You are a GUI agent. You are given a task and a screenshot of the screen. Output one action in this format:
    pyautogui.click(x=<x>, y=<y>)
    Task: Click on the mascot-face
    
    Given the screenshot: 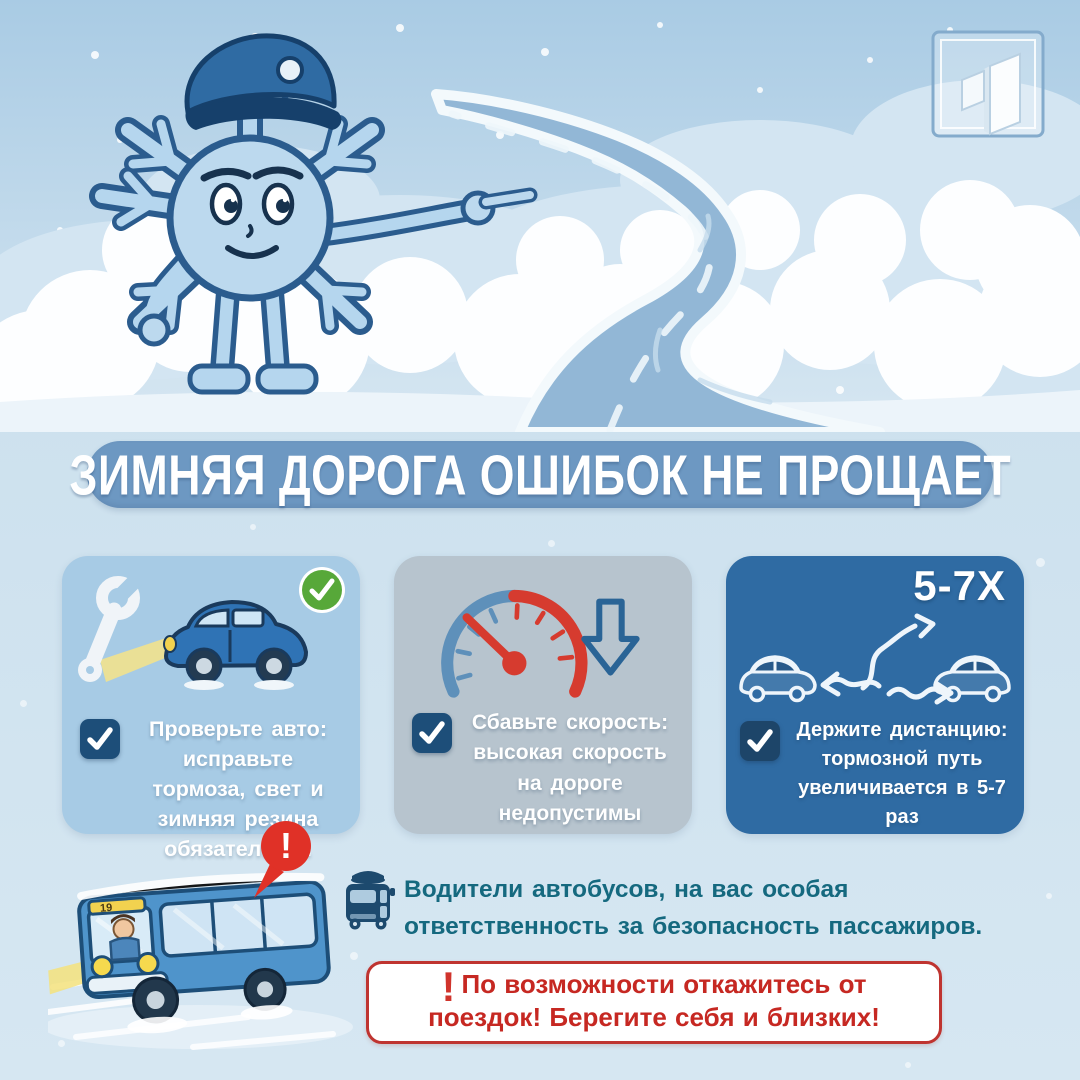 What is the action you would take?
    pyautogui.click(x=252, y=212)
    